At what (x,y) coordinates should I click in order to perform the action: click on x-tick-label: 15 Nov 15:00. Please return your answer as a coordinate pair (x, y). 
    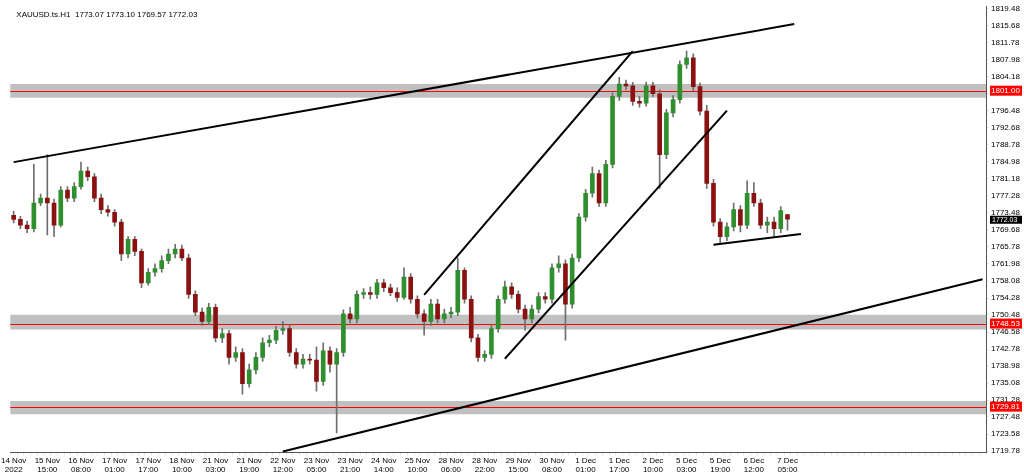
    Looking at the image, I should click on (47, 465).